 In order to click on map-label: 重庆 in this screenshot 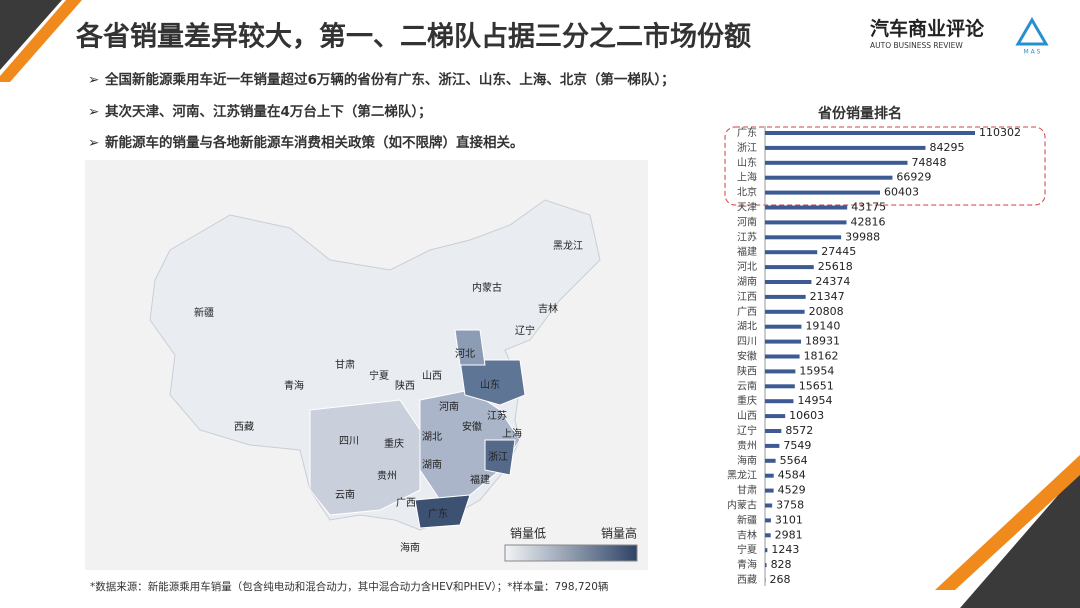, I will do `click(394, 443)`.